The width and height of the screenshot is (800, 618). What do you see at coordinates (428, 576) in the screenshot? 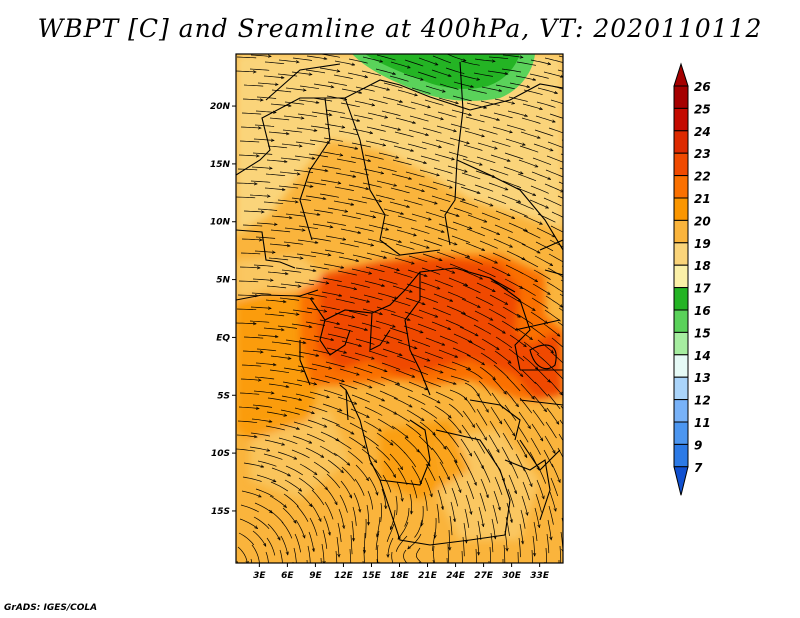
I see `lon-tick-label: 21E` at bounding box center [428, 576].